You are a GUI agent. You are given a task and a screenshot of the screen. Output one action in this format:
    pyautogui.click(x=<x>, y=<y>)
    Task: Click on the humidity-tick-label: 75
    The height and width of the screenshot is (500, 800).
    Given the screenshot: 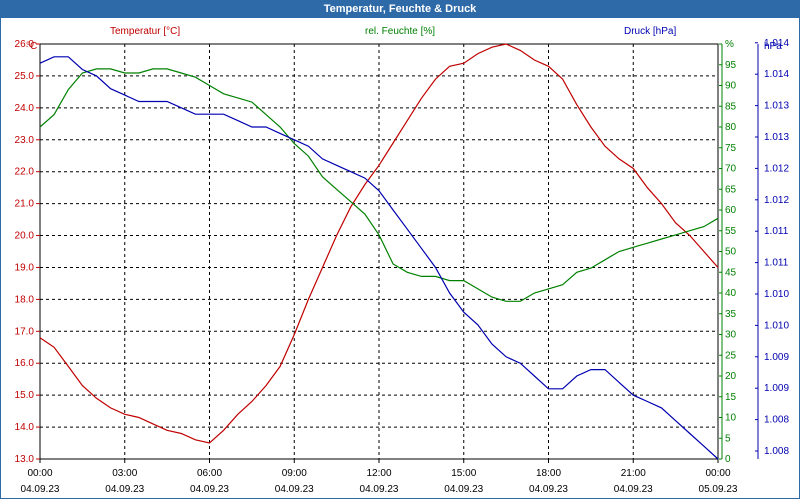 What is the action you would take?
    pyautogui.click(x=731, y=148)
    